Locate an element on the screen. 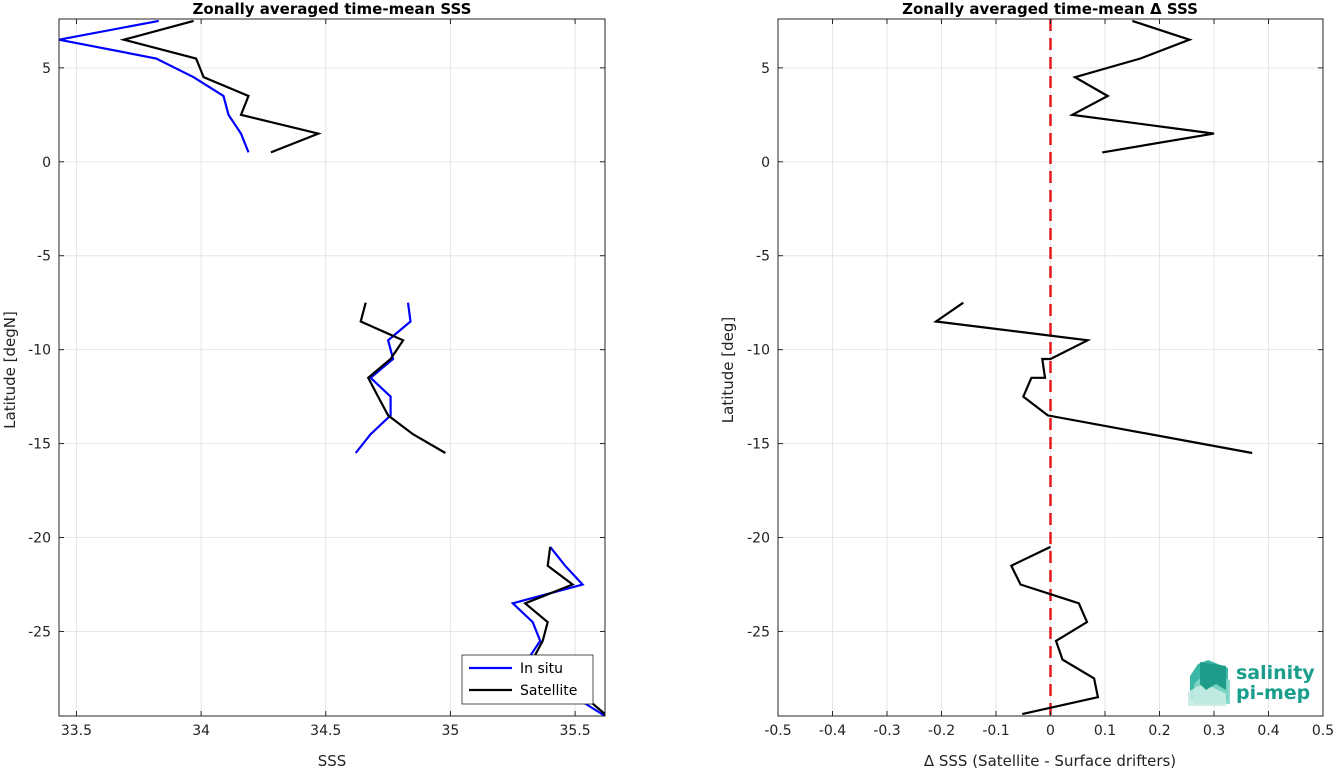 The image size is (1336, 769). ytick-label-delta-sss: -25 is located at coordinates (758, 632).